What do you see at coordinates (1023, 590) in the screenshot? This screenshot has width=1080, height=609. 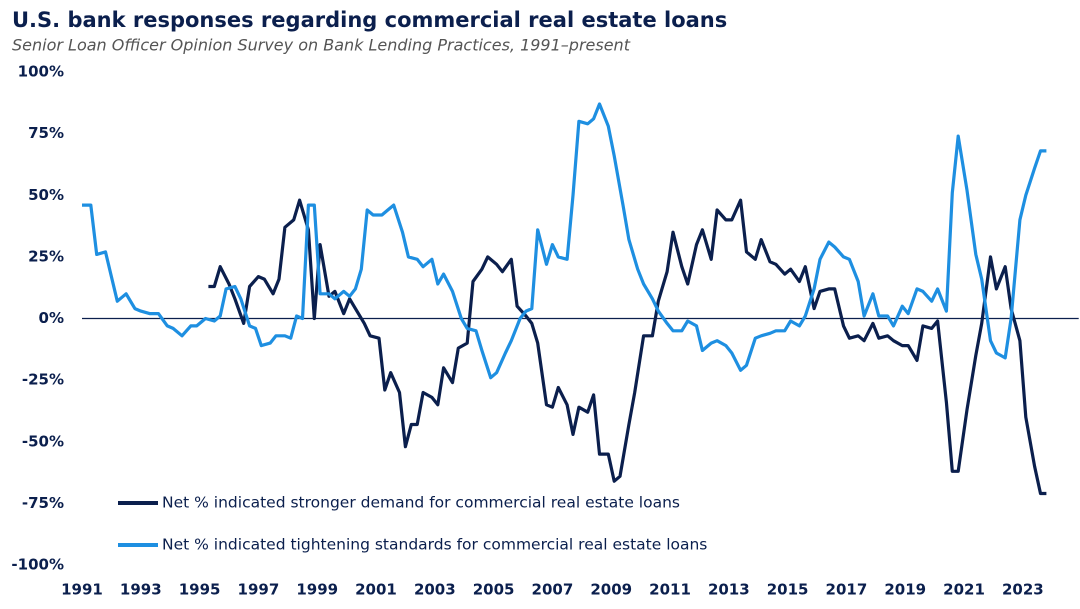 I see `x-tick-label: 2023` at bounding box center [1023, 590].